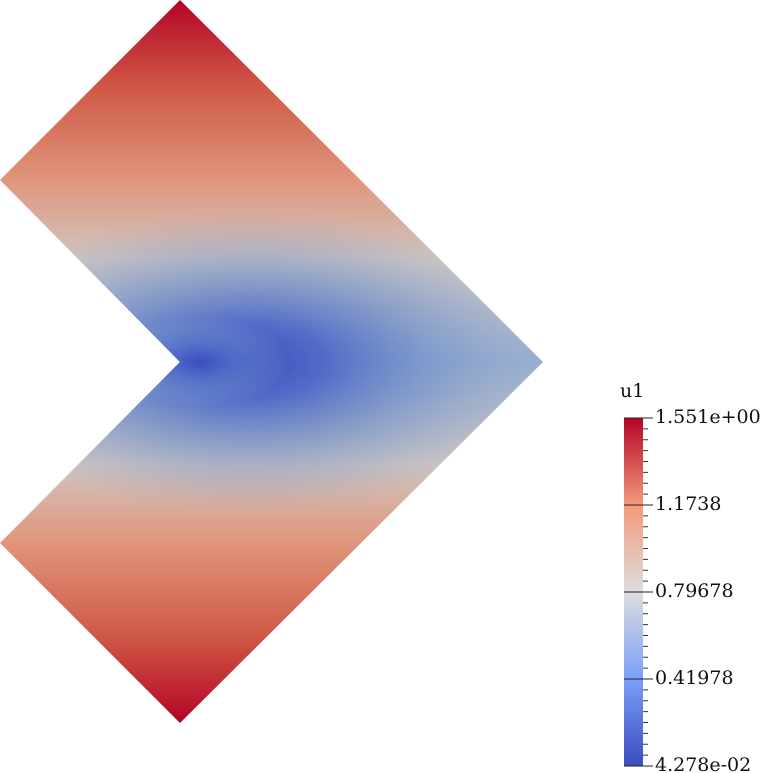  I want to click on tick-label: 1.551e+00, so click(708, 417).